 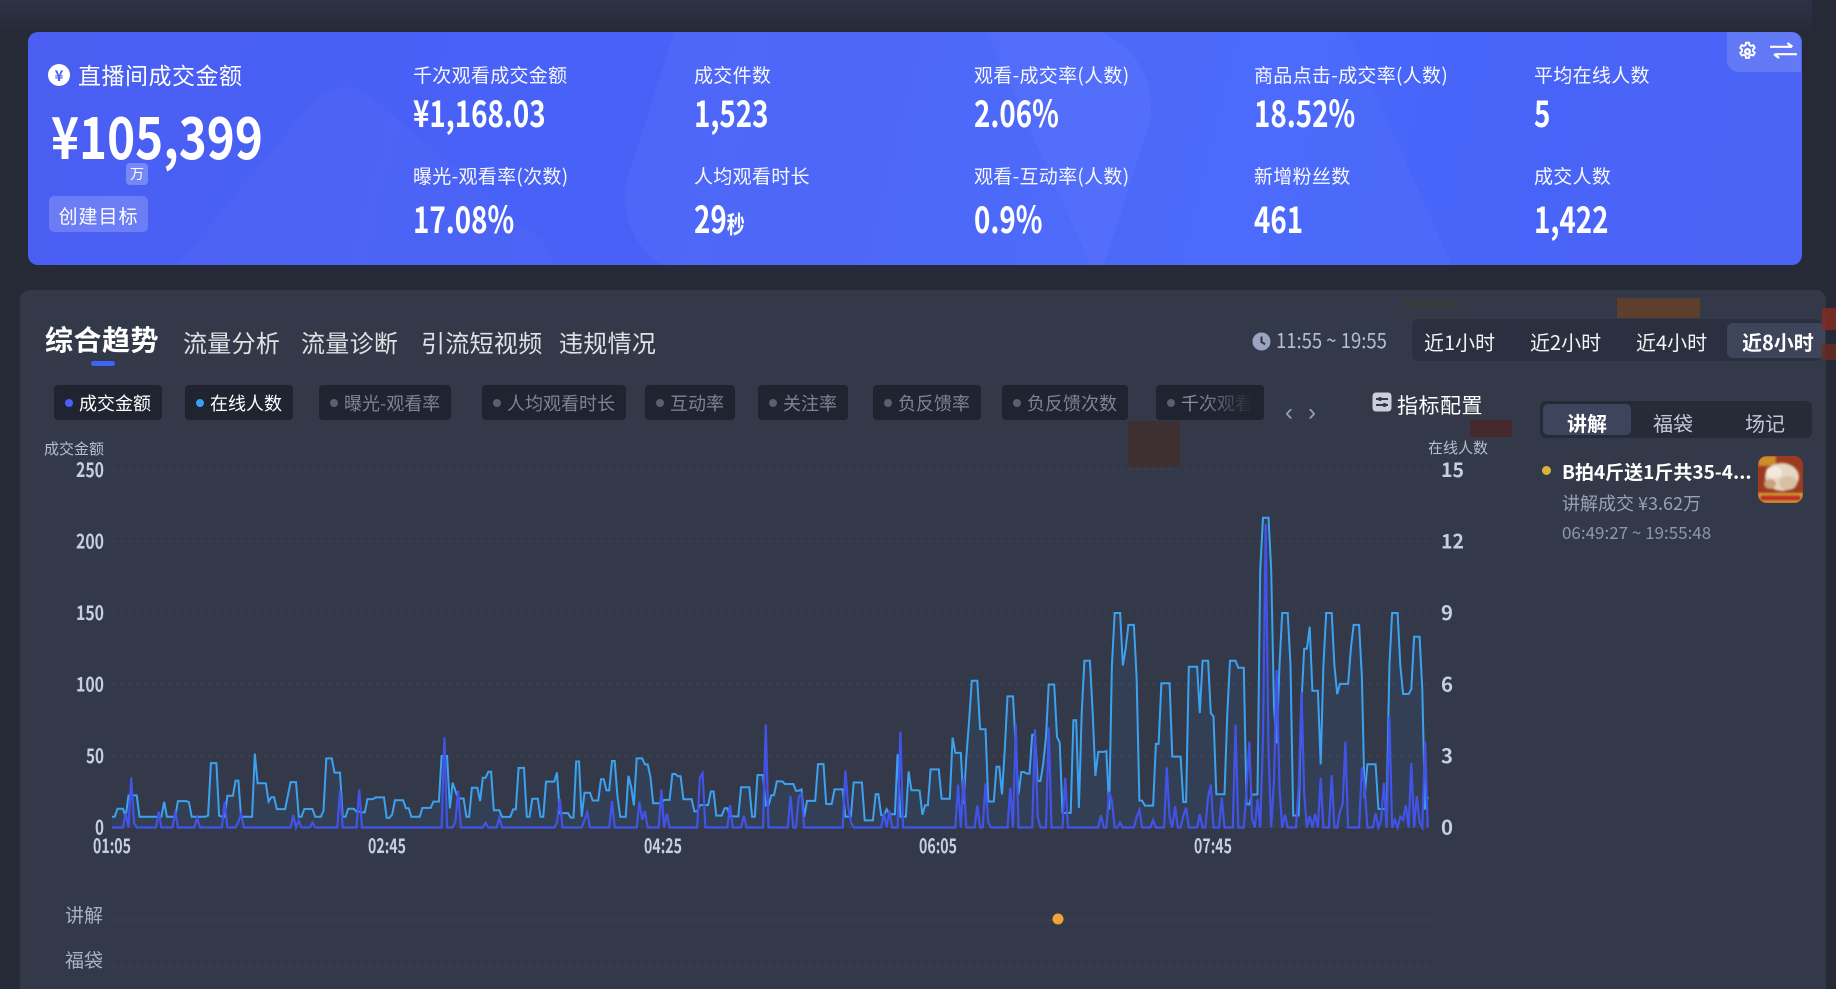 I want to click on svg-text: 07:45, so click(x=1213, y=844).